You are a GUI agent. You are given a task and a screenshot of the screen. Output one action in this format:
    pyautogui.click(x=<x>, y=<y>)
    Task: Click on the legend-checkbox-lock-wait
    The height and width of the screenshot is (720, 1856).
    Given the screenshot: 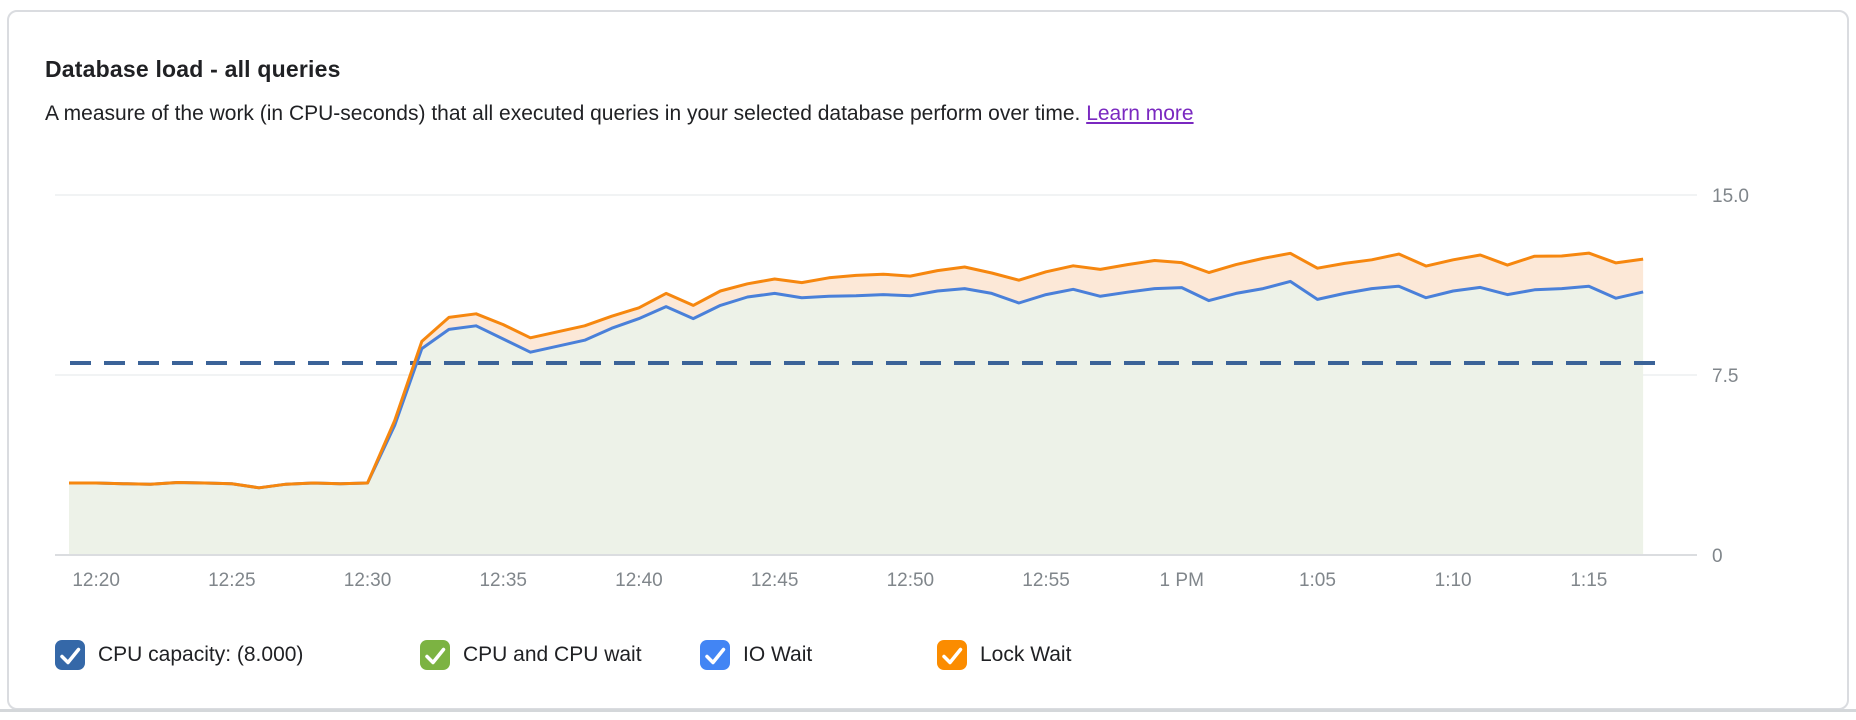 What is the action you would take?
    pyautogui.click(x=952, y=655)
    